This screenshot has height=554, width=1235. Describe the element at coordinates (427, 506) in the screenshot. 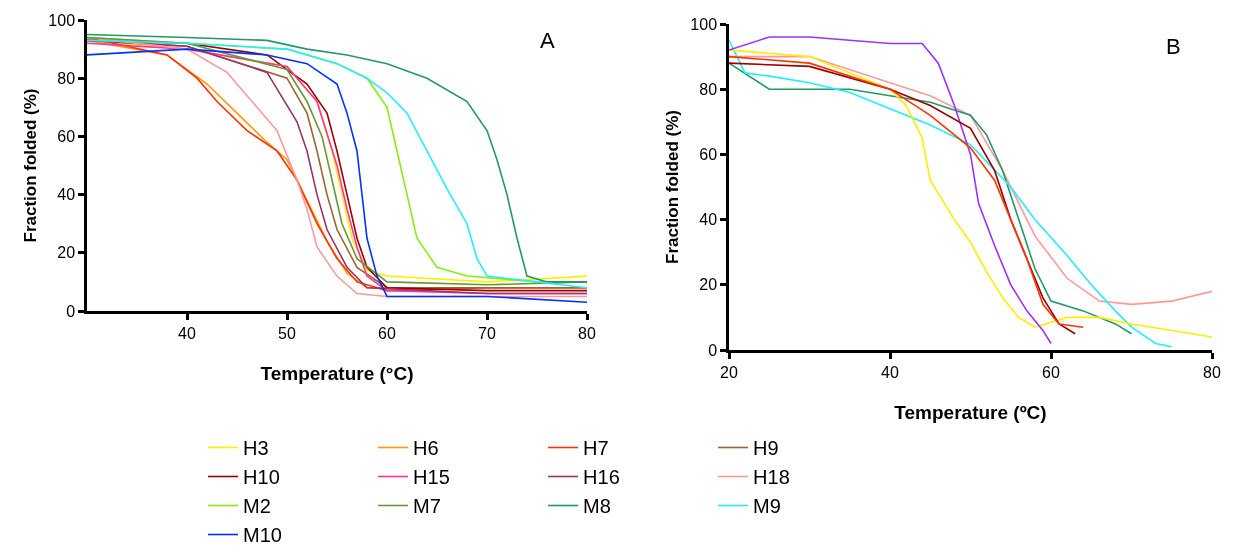

I see `legend-label: M7` at that location.